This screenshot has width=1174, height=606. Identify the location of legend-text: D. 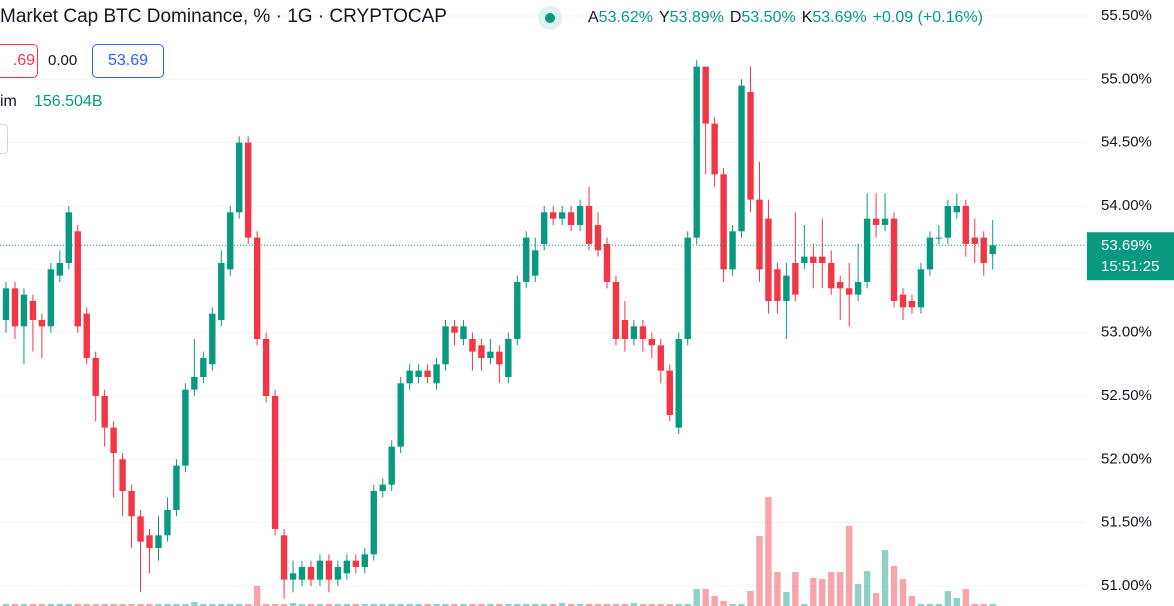
(735, 17).